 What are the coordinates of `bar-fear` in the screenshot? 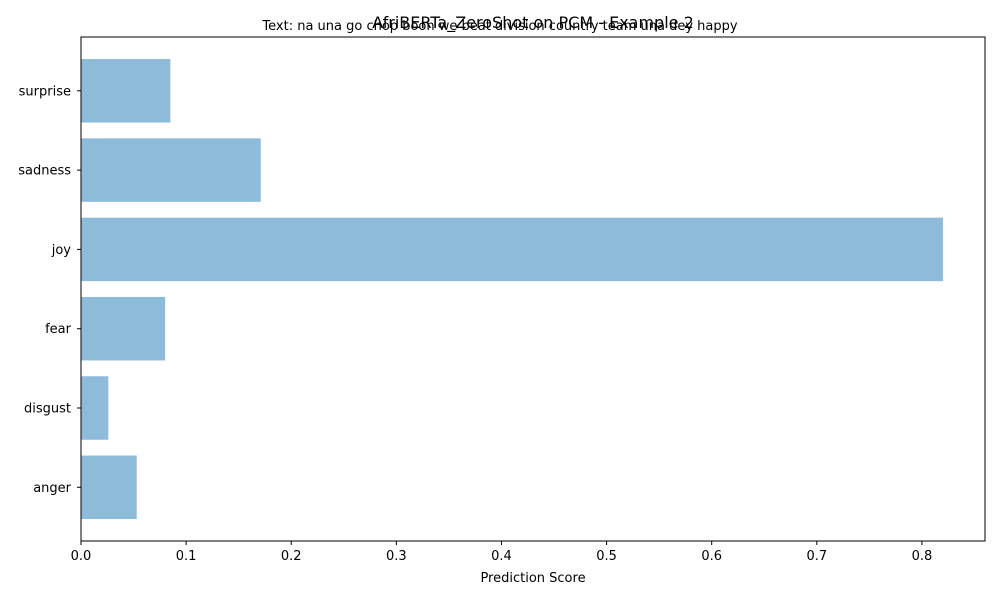 It's located at (123, 328).